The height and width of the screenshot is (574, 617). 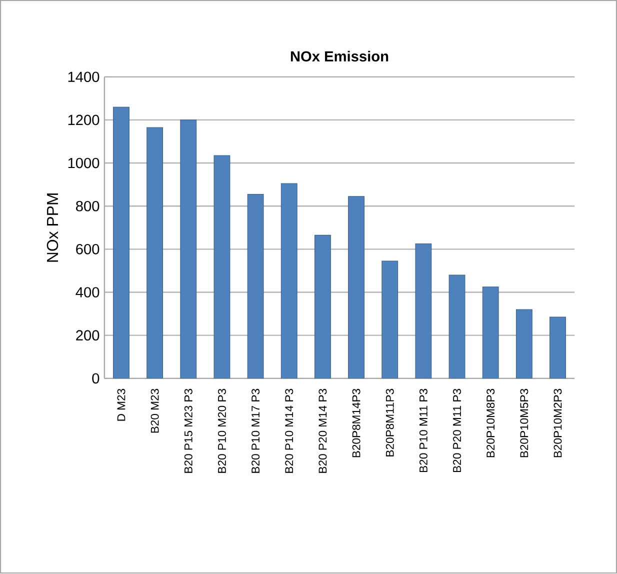 What do you see at coordinates (154, 411) in the screenshot?
I see `x-tick-label: B20 M23` at bounding box center [154, 411].